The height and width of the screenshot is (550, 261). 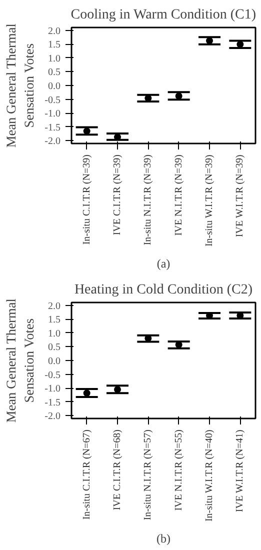 What do you see at coordinates (178, 470) in the screenshot?
I see `x-tick-label: IVE N.I.T.R (N=55)` at bounding box center [178, 470].